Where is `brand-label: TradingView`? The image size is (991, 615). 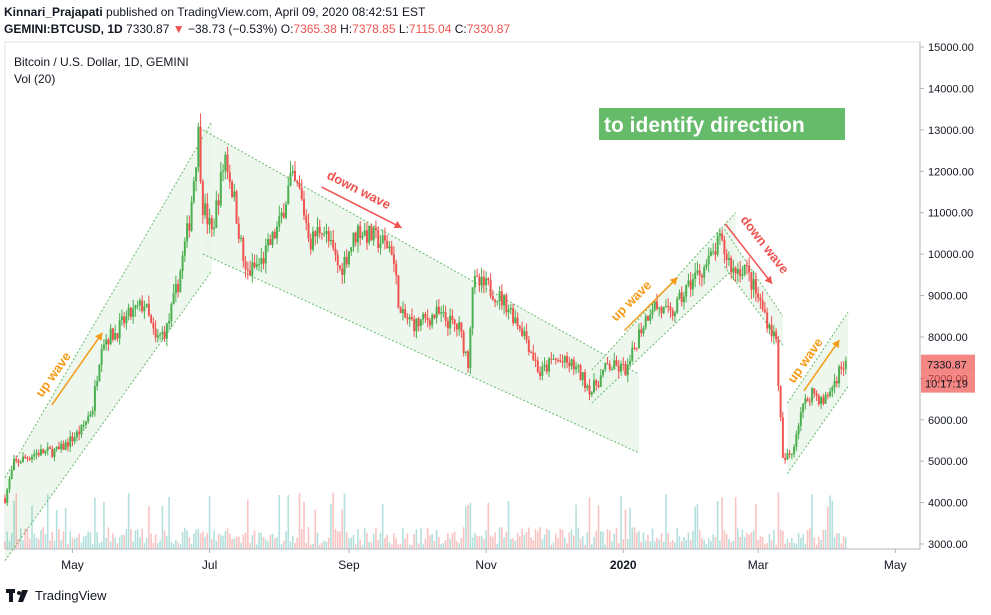
brand-label: TradingView is located at coordinates (71, 595).